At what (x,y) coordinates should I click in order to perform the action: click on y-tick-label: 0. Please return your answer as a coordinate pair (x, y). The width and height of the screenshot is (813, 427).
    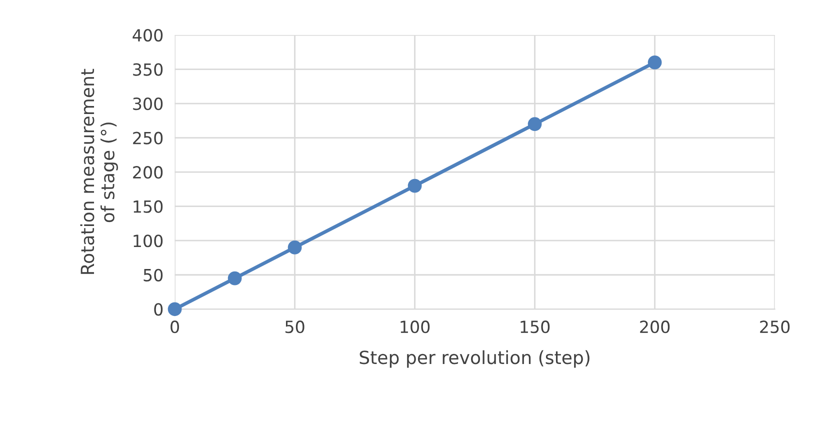
    Looking at the image, I should click on (158, 309).